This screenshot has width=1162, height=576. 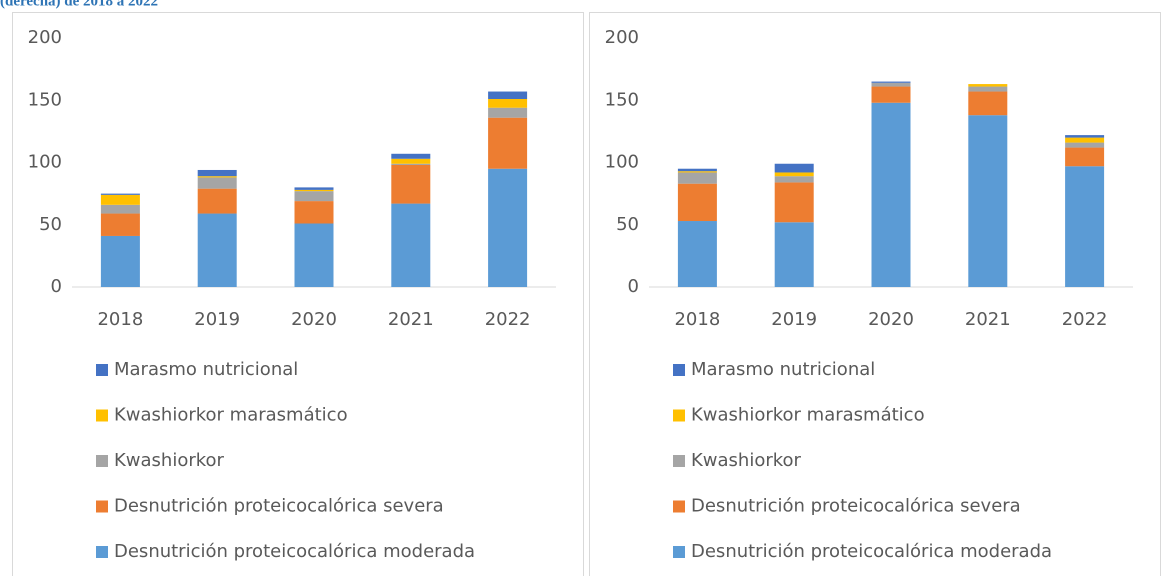 What do you see at coordinates (79, 4) in the screenshot?
I see `caption: (derecha) de 2018 a 2022` at bounding box center [79, 4].